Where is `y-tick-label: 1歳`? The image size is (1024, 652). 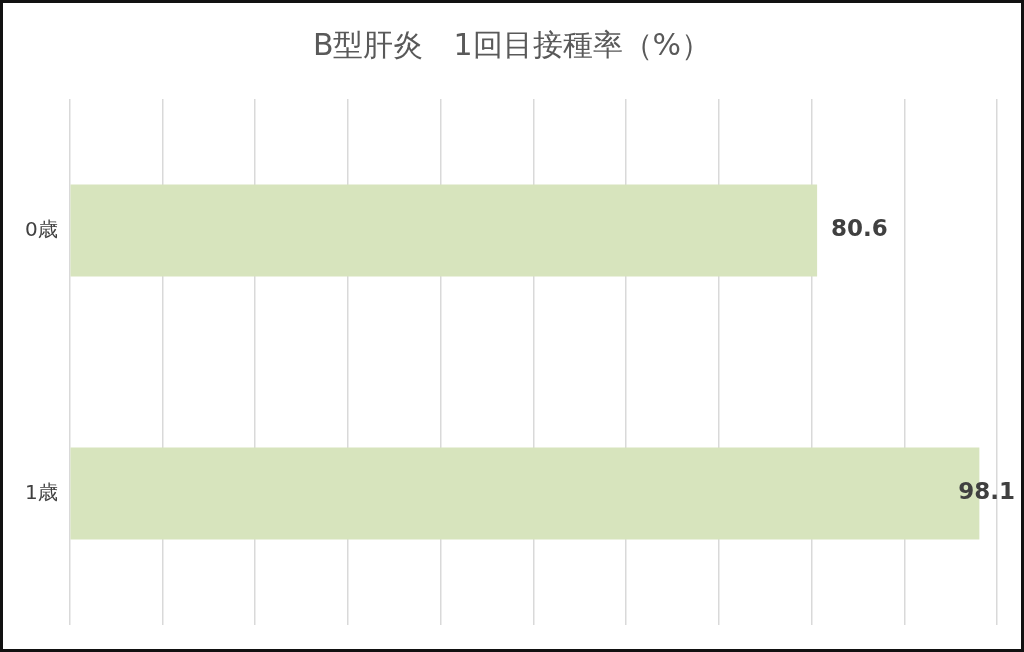 y-tick-label: 1歳 is located at coordinates (41, 491).